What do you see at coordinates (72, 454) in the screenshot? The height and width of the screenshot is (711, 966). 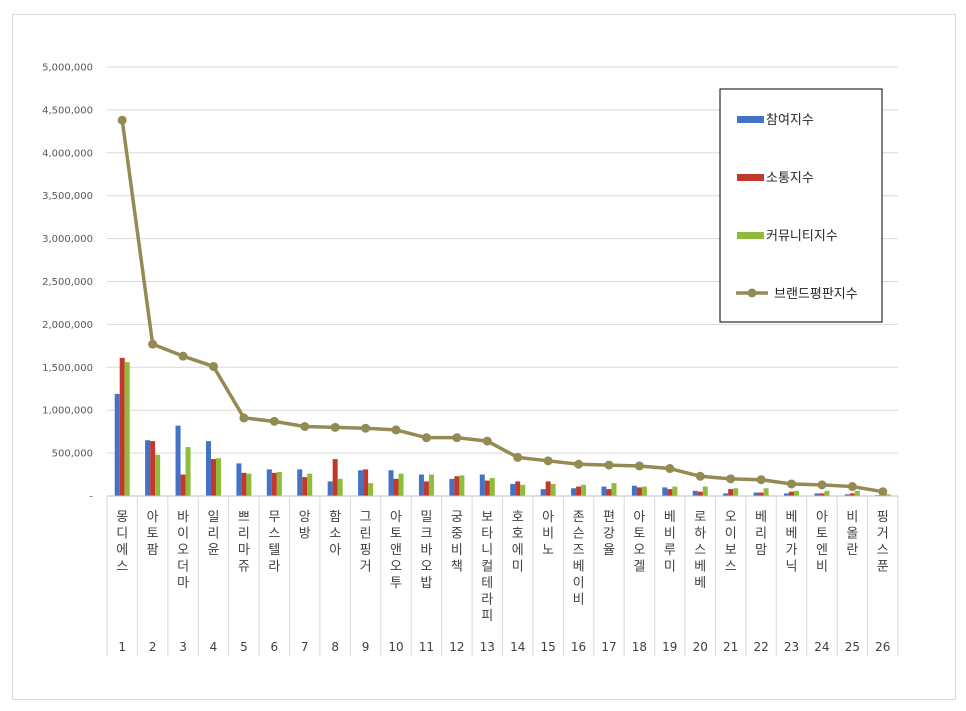 I see `y-tick-label: 500,000` at bounding box center [72, 454].